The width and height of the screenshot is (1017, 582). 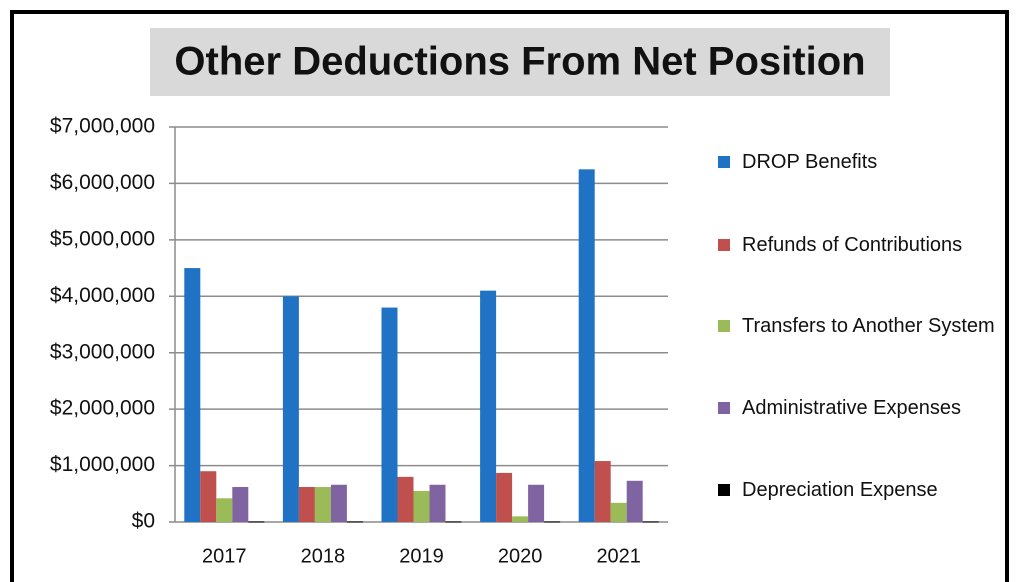 What do you see at coordinates (102, 408) in the screenshot?
I see `y-tick-label: $2,000,000` at bounding box center [102, 408].